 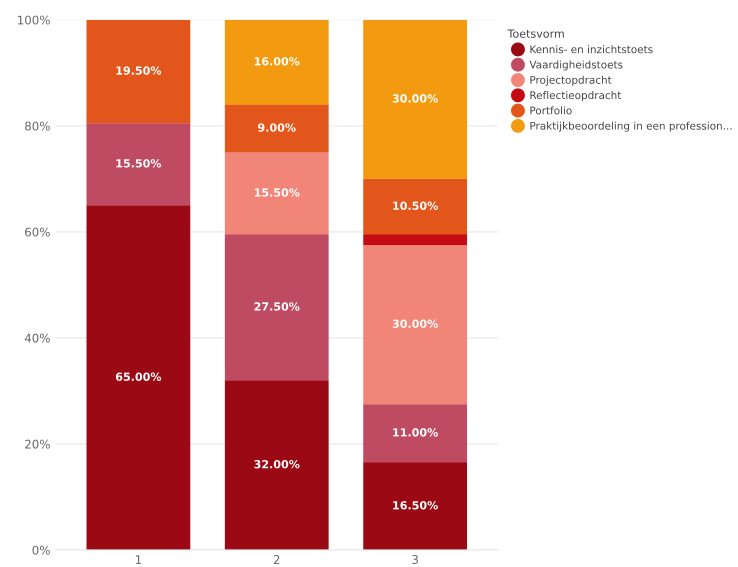 I want to click on legend-title: Toetsvorm, so click(x=535, y=34).